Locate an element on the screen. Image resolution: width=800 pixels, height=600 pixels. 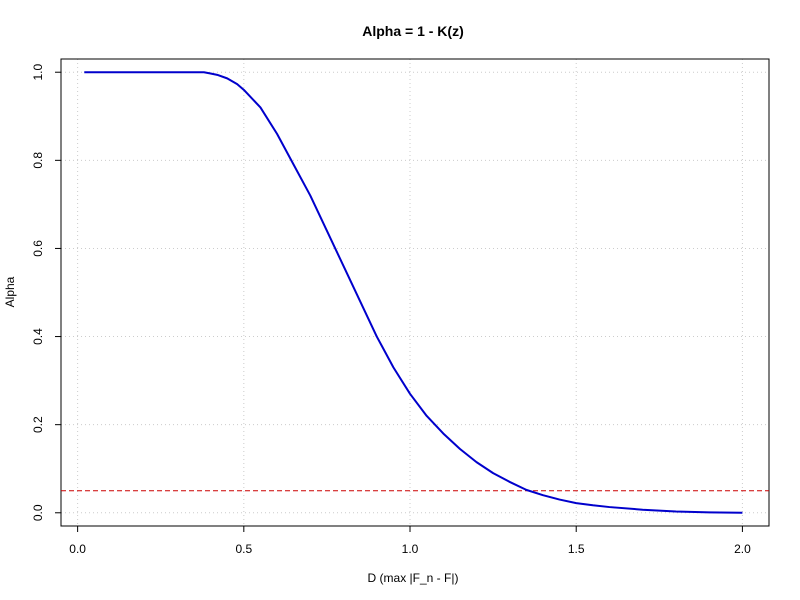
x-tick-label: 0.0 is located at coordinates (77, 549).